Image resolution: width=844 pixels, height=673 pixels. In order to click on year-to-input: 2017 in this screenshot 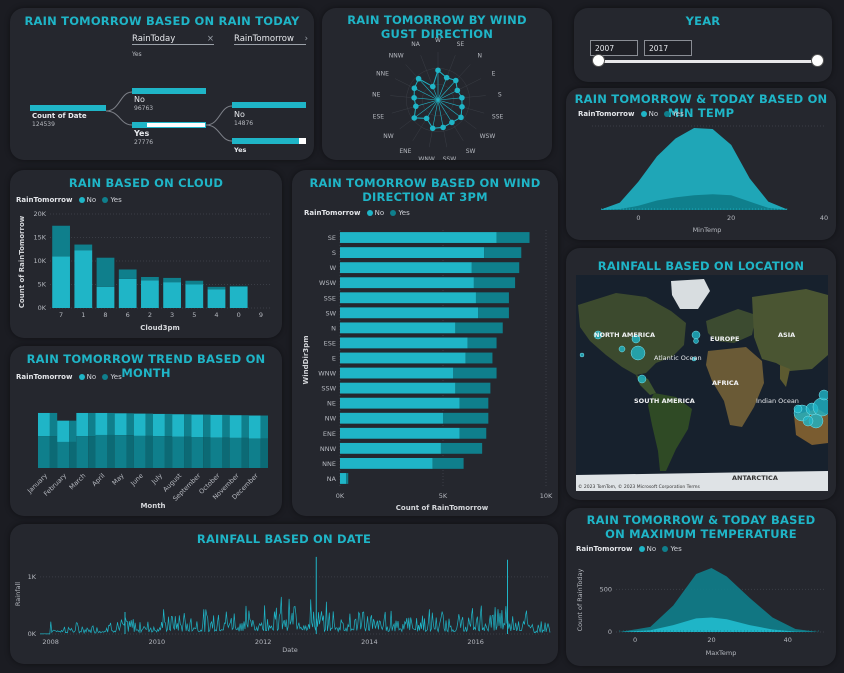, I will do `click(668, 48)`.